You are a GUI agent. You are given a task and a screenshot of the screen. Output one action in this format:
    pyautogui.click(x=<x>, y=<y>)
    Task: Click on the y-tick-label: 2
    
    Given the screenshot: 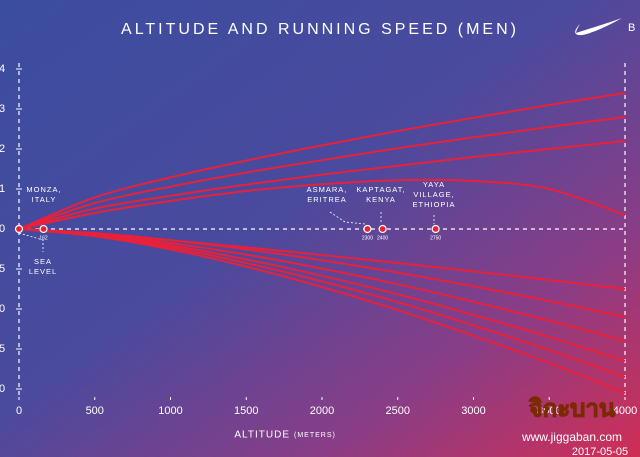 What is the action you would take?
    pyautogui.click(x=2, y=149)
    